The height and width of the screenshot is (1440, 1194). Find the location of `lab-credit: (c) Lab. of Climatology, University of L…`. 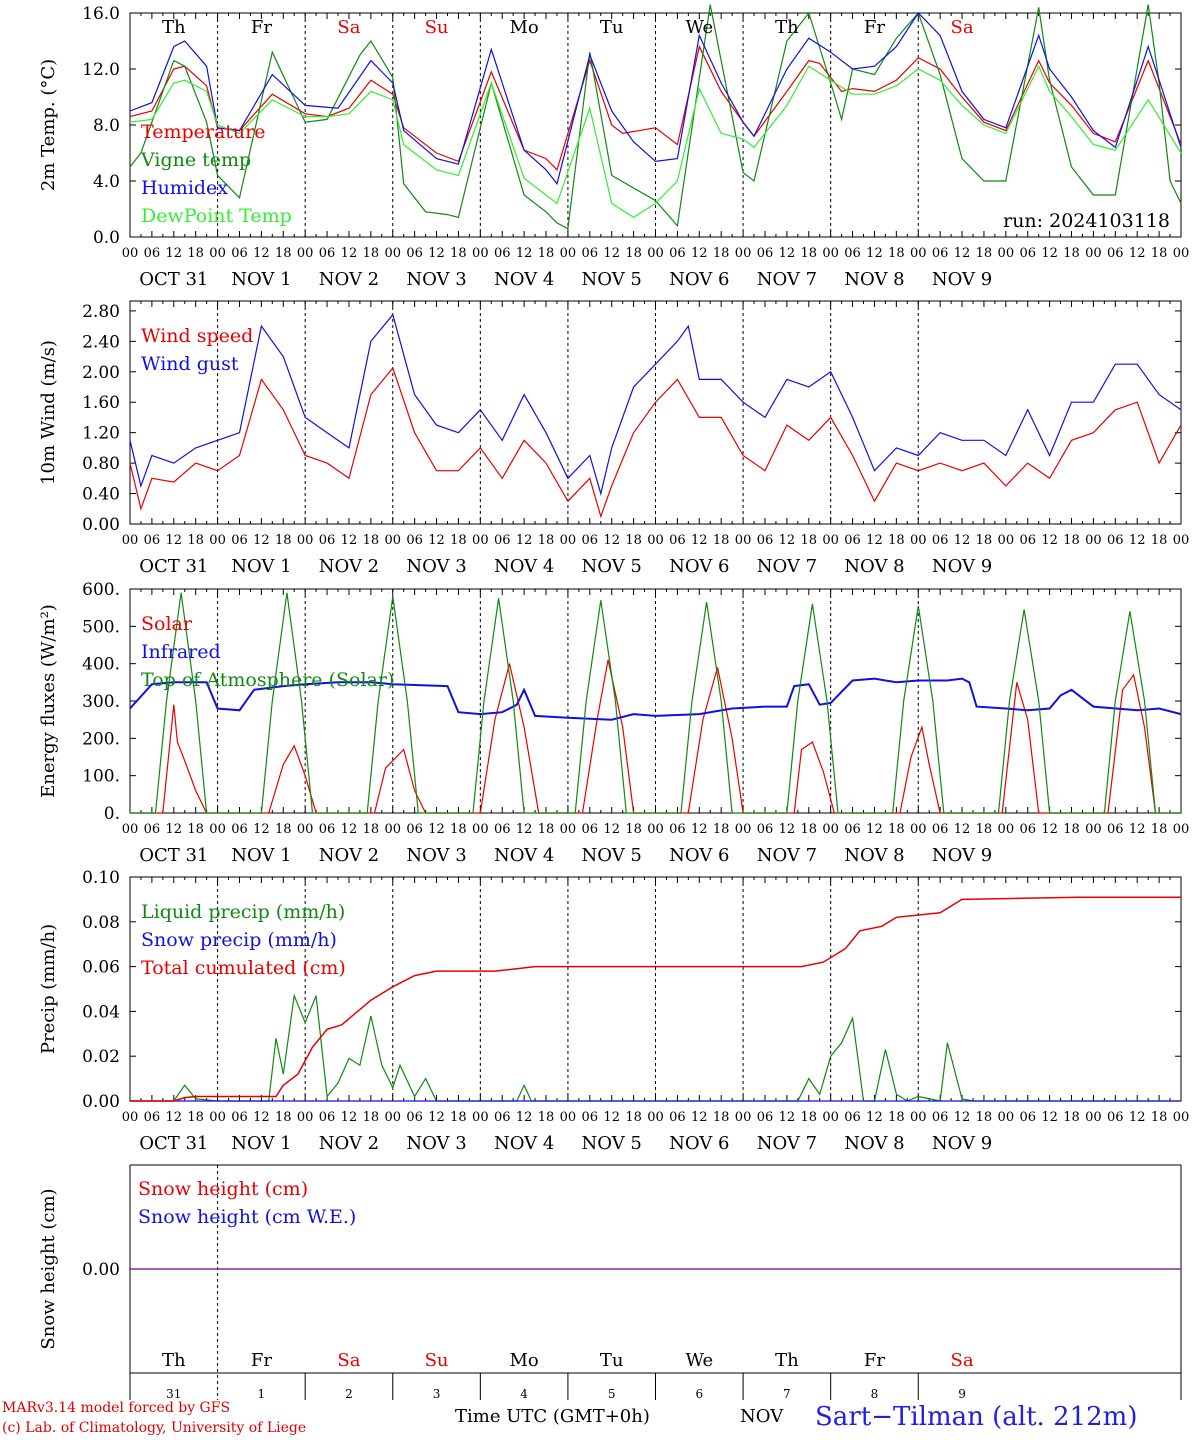

lab-credit: (c) Lab. of Climatology, University of L… is located at coordinates (154, 1428).